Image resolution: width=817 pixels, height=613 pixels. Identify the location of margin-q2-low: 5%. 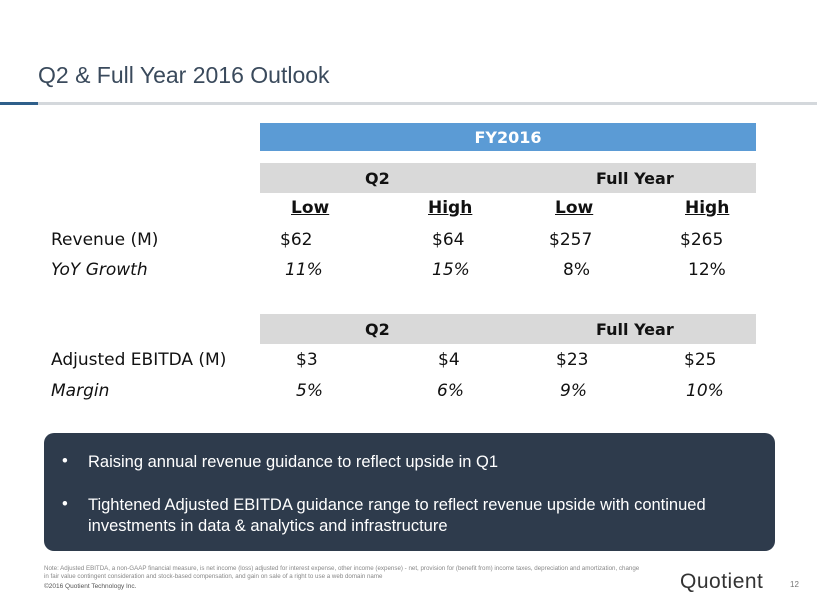
(309, 391).